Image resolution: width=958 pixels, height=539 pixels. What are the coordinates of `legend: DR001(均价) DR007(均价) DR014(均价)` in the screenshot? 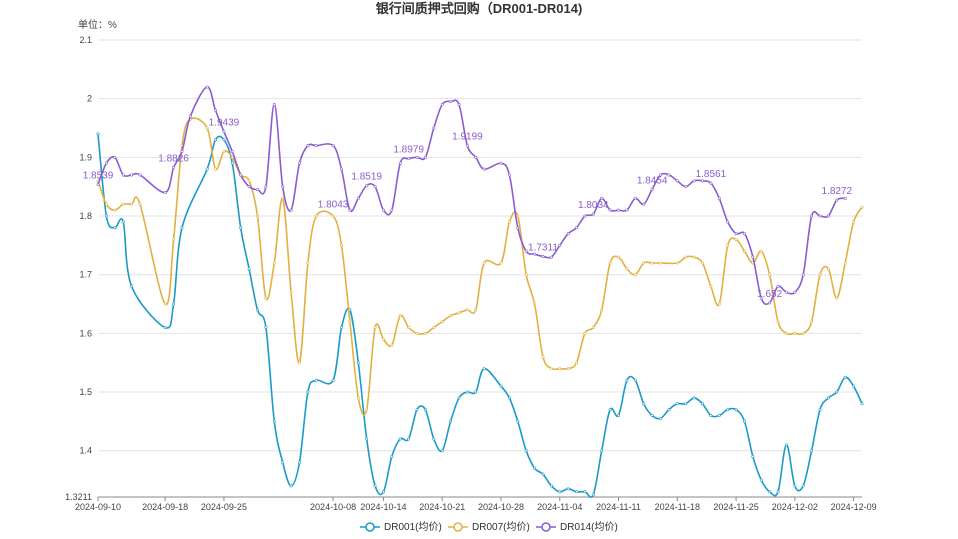 It's located at (489, 527).